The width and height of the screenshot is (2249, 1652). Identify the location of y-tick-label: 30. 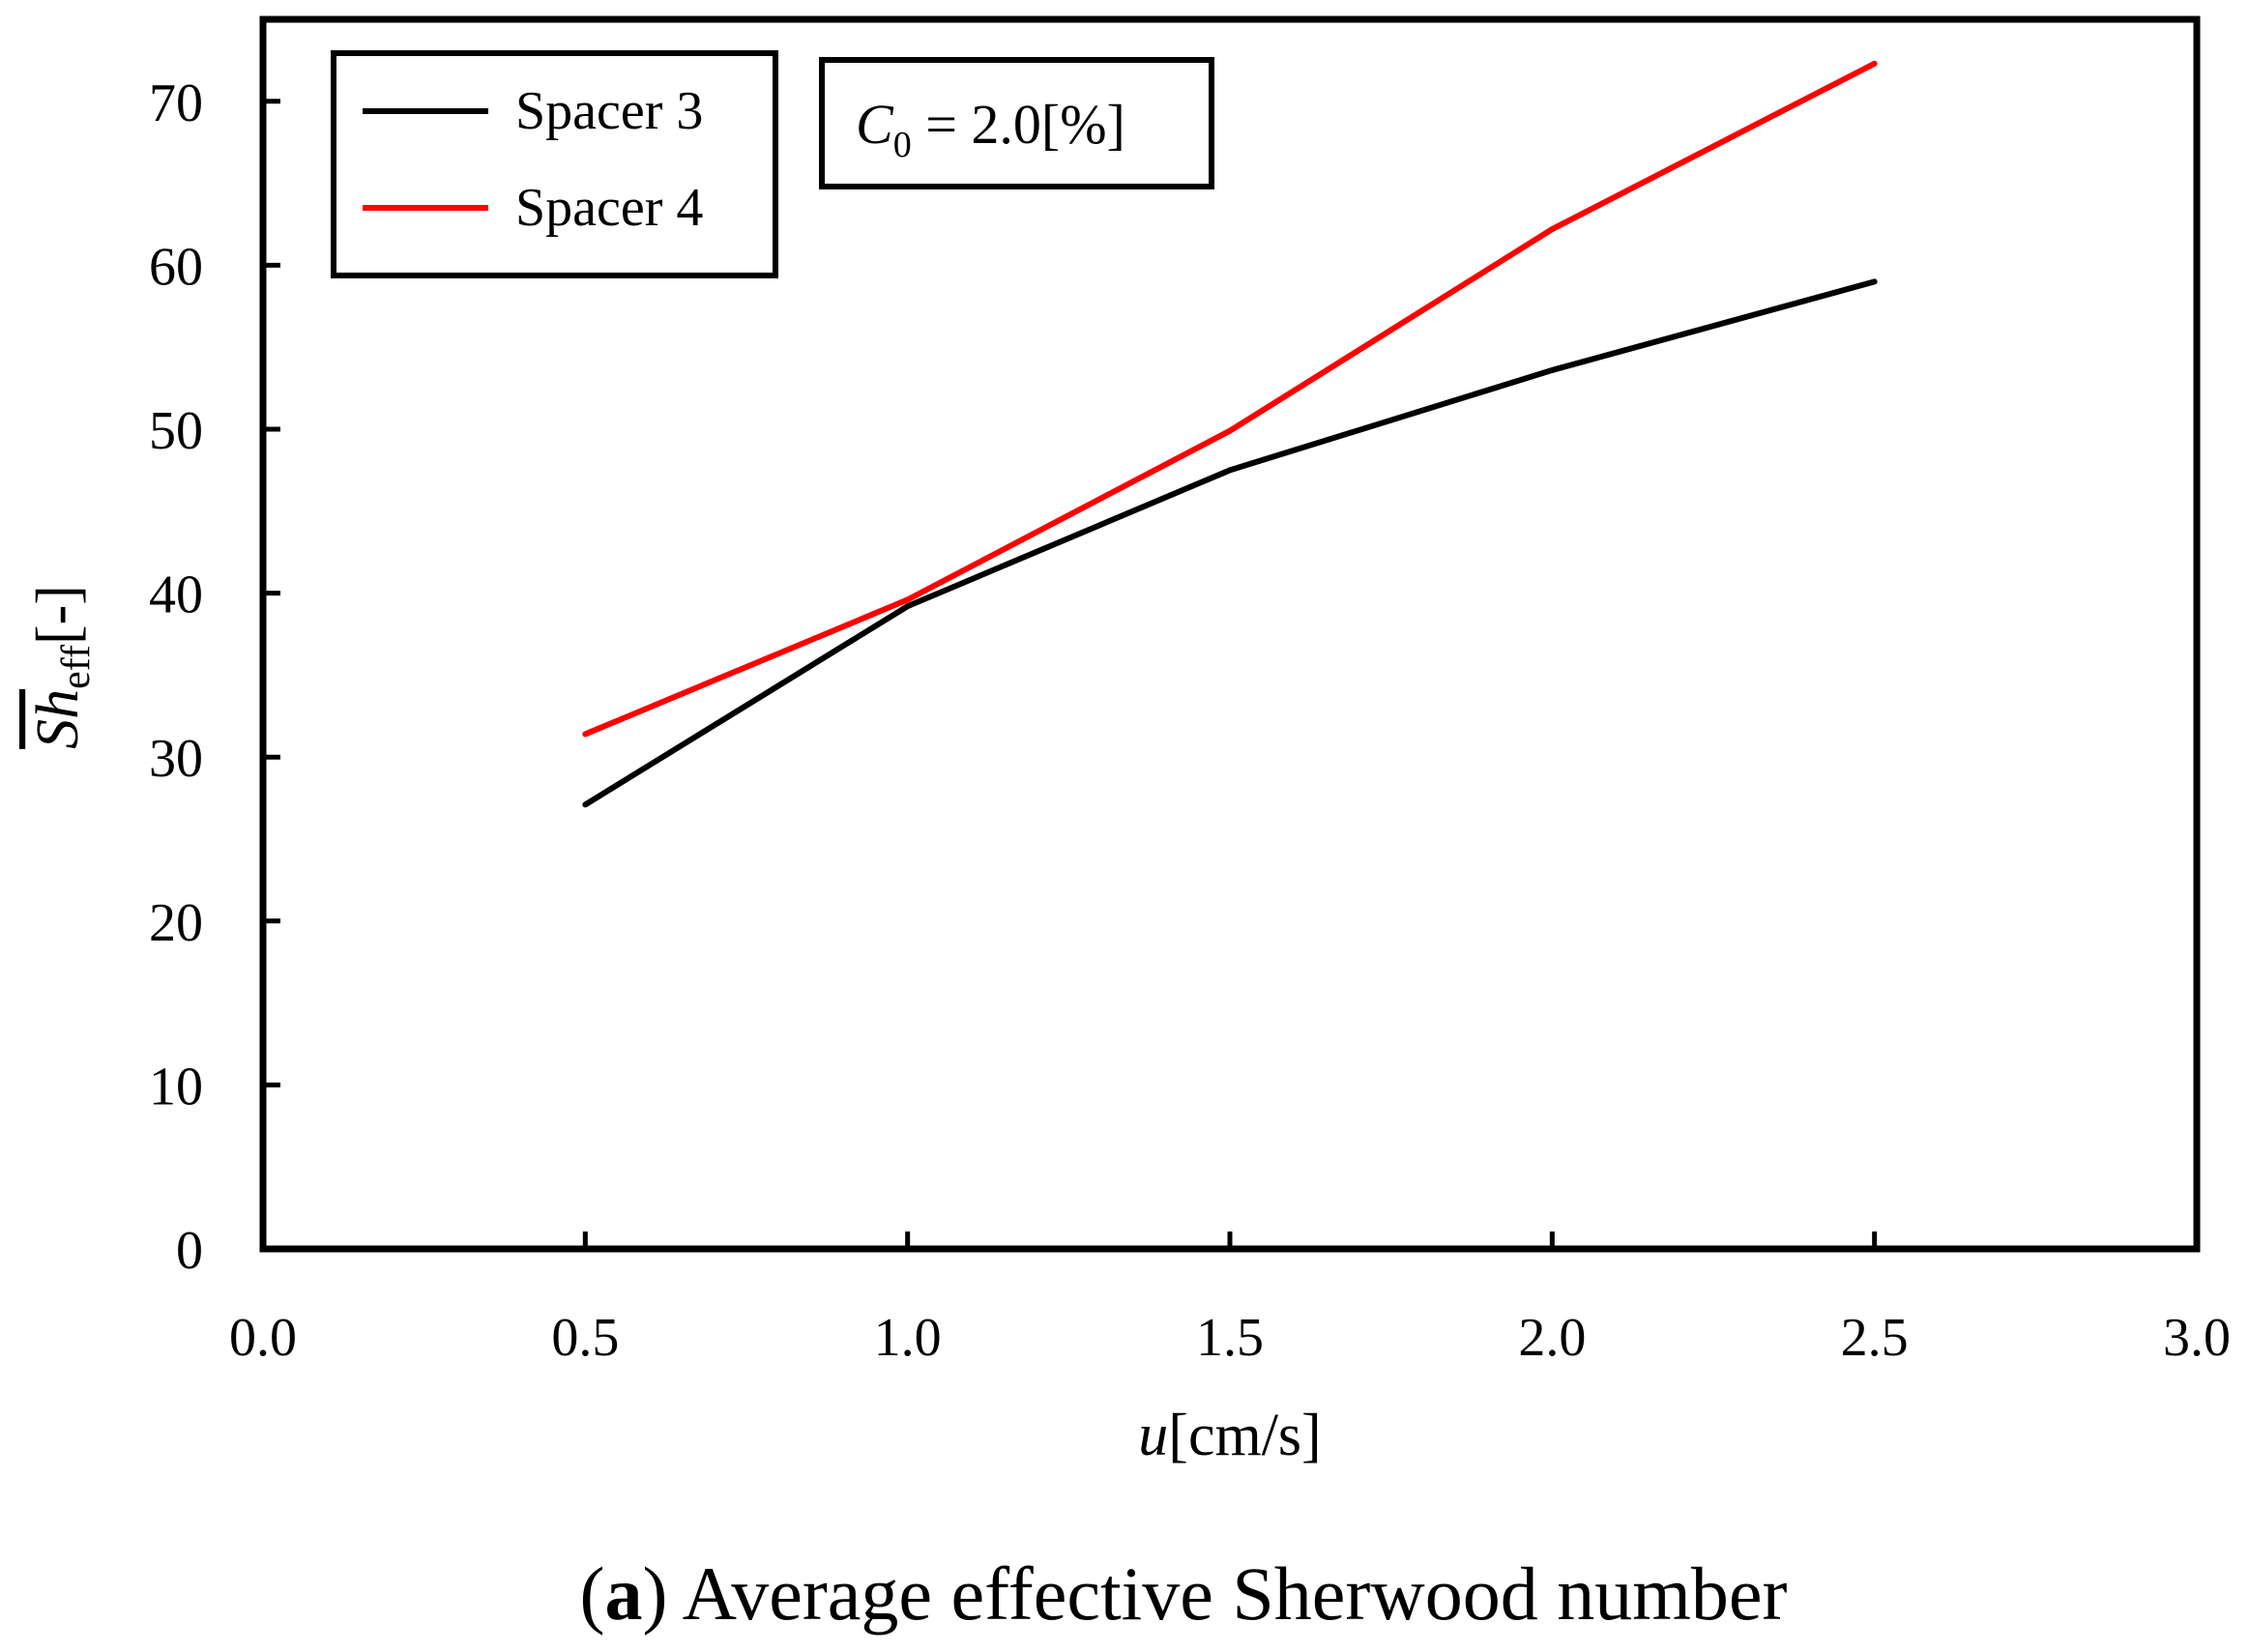
(176, 759).